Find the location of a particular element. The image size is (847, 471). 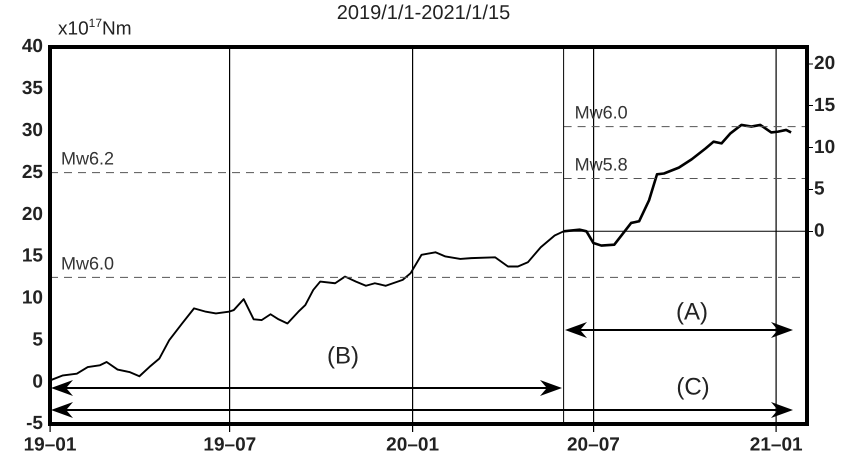

annotation: (B) is located at coordinates (343, 356).